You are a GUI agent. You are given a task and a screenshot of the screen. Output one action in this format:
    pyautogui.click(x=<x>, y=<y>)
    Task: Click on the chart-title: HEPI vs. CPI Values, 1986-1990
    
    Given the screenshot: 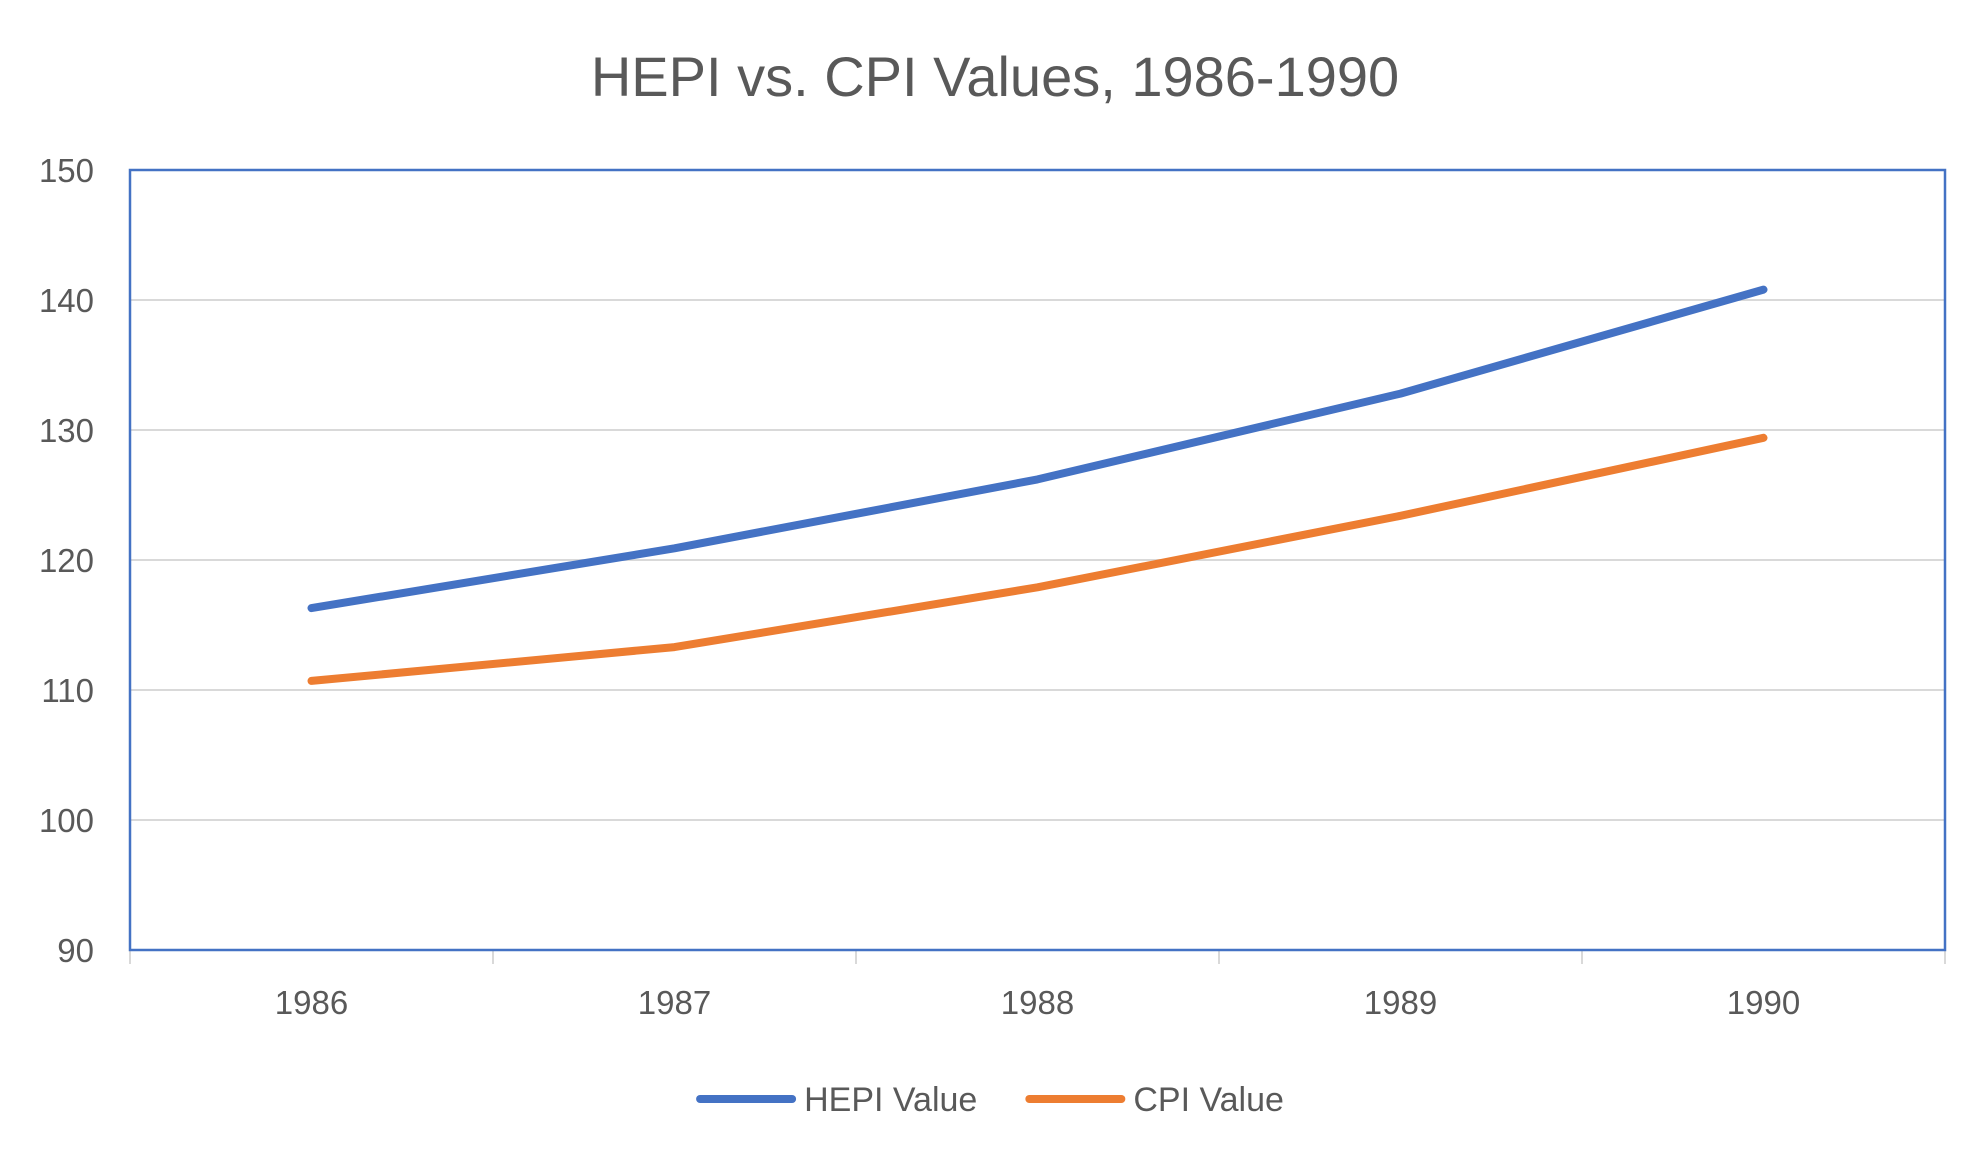 What is the action you would take?
    pyautogui.click(x=995, y=76)
    